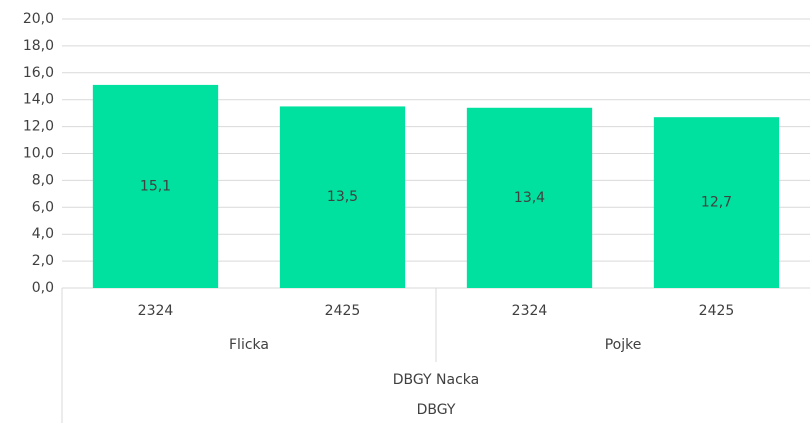  I want to click on category-group-label: Flicka, so click(249, 345).